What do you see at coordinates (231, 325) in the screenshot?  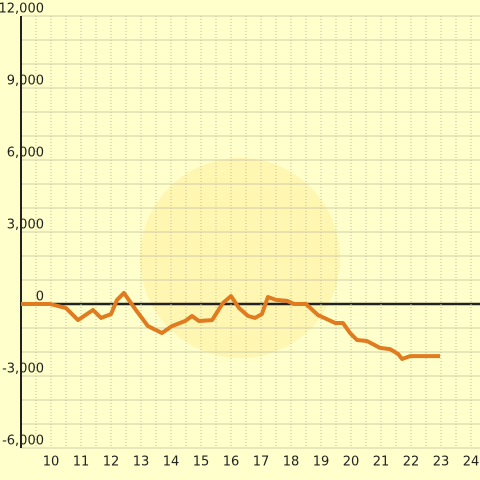 I see `line` at bounding box center [231, 325].